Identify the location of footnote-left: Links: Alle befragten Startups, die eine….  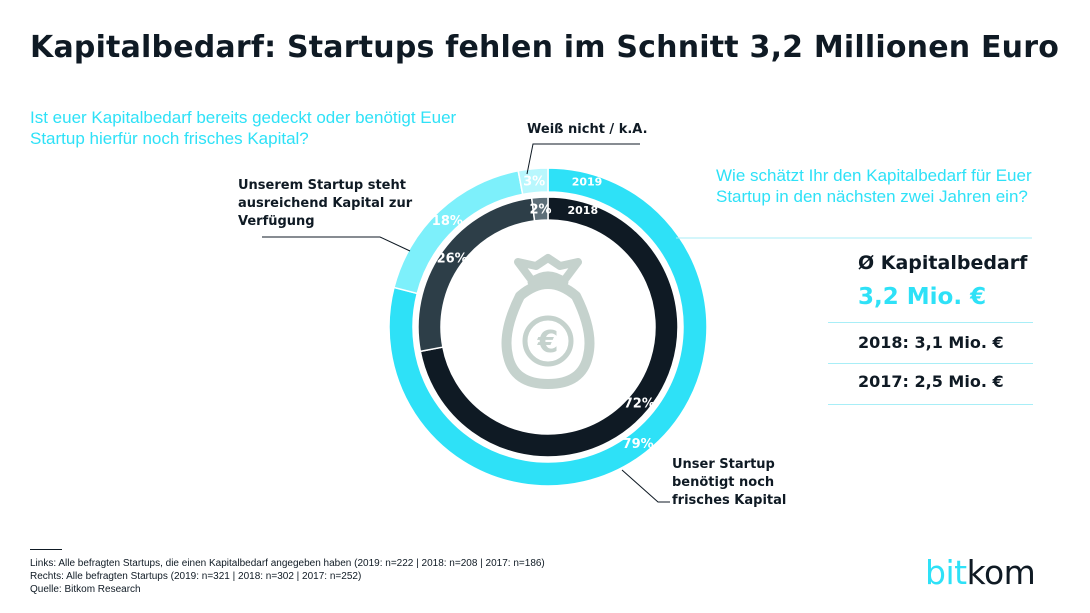
(287, 563).